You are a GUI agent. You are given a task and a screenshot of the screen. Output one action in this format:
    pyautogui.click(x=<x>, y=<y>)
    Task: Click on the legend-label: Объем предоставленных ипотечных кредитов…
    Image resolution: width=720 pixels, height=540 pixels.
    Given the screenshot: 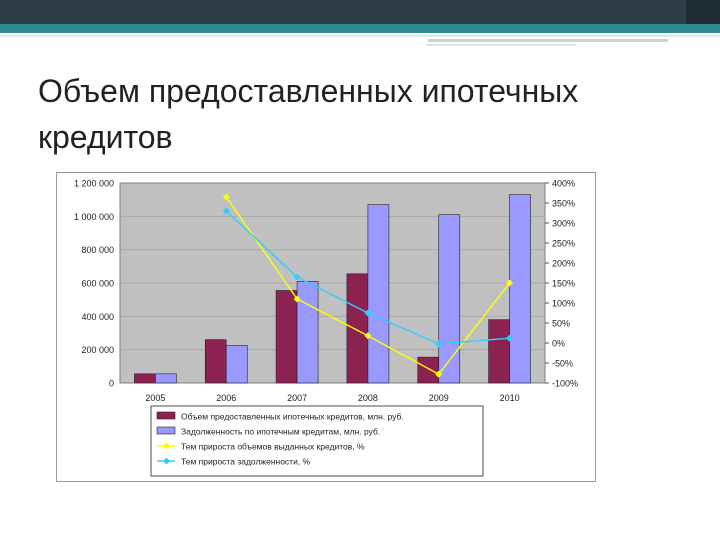 What is the action you would take?
    pyautogui.click(x=292, y=417)
    